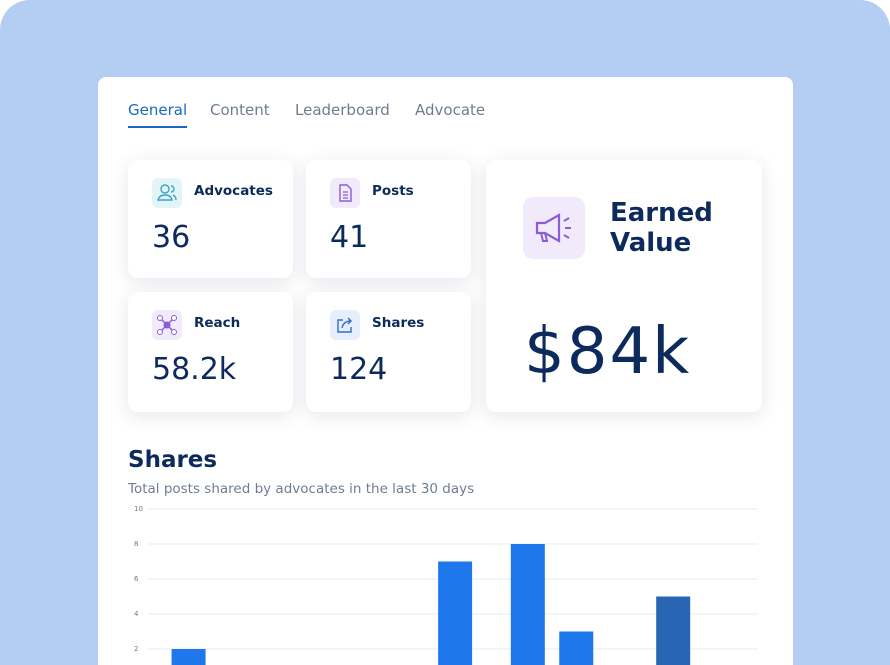  Describe the element at coordinates (349, 237) in the screenshot. I see `stat-value: 41` at that location.